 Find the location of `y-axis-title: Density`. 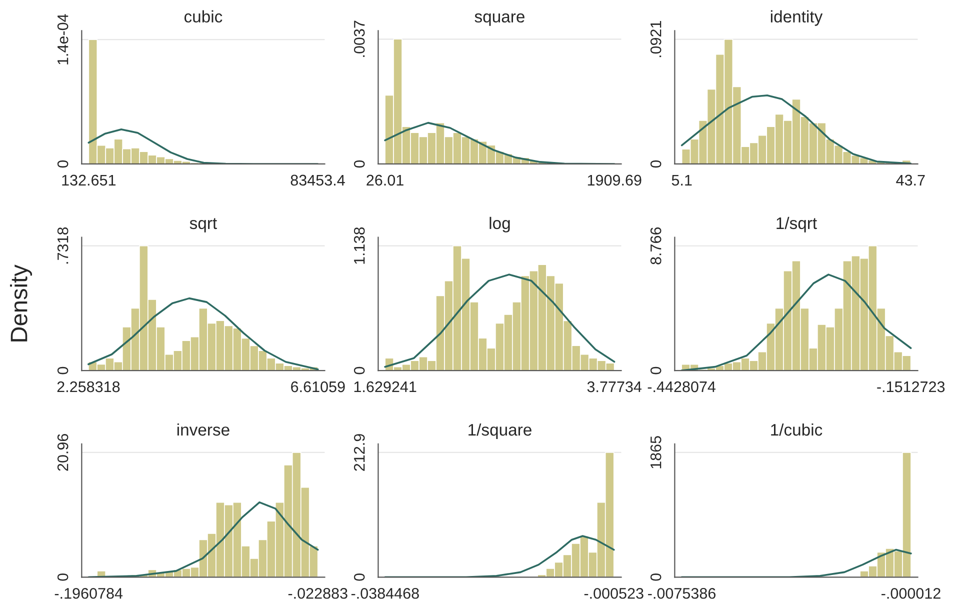

y-axis-title: Density is located at coordinates (21, 303).